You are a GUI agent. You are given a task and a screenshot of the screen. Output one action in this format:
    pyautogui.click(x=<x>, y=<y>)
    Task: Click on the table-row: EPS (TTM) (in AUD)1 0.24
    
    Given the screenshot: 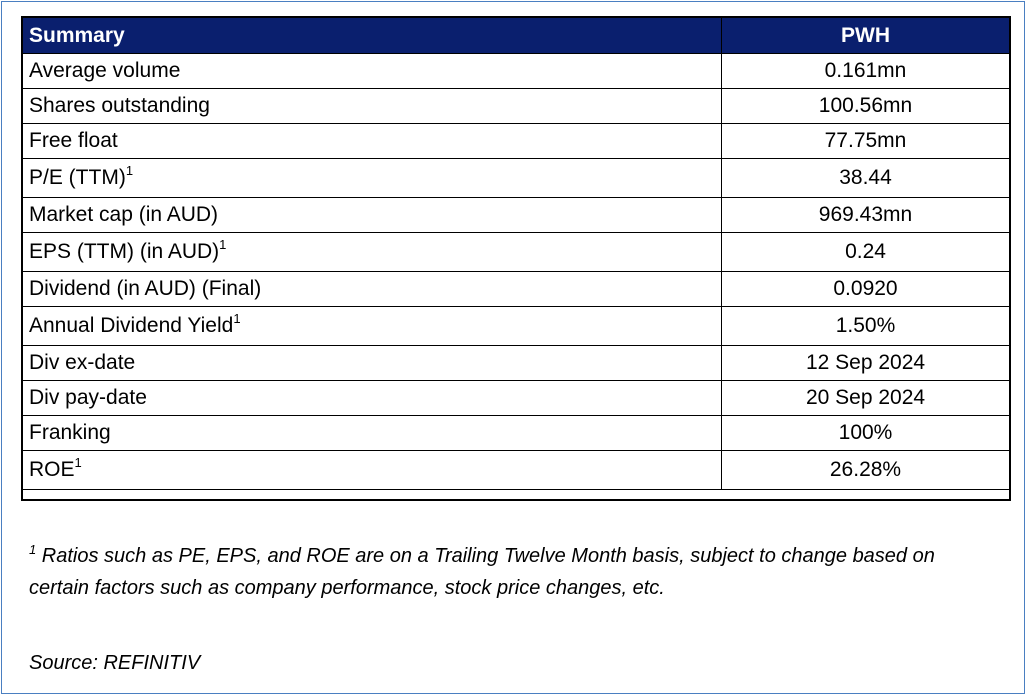 What is the action you would take?
    pyautogui.click(x=516, y=252)
    